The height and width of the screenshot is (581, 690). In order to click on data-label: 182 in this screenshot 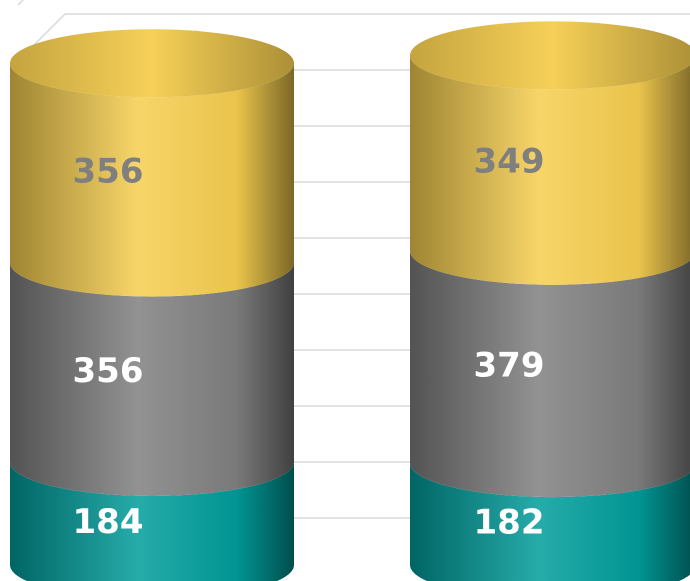, I will do `click(509, 523)`.